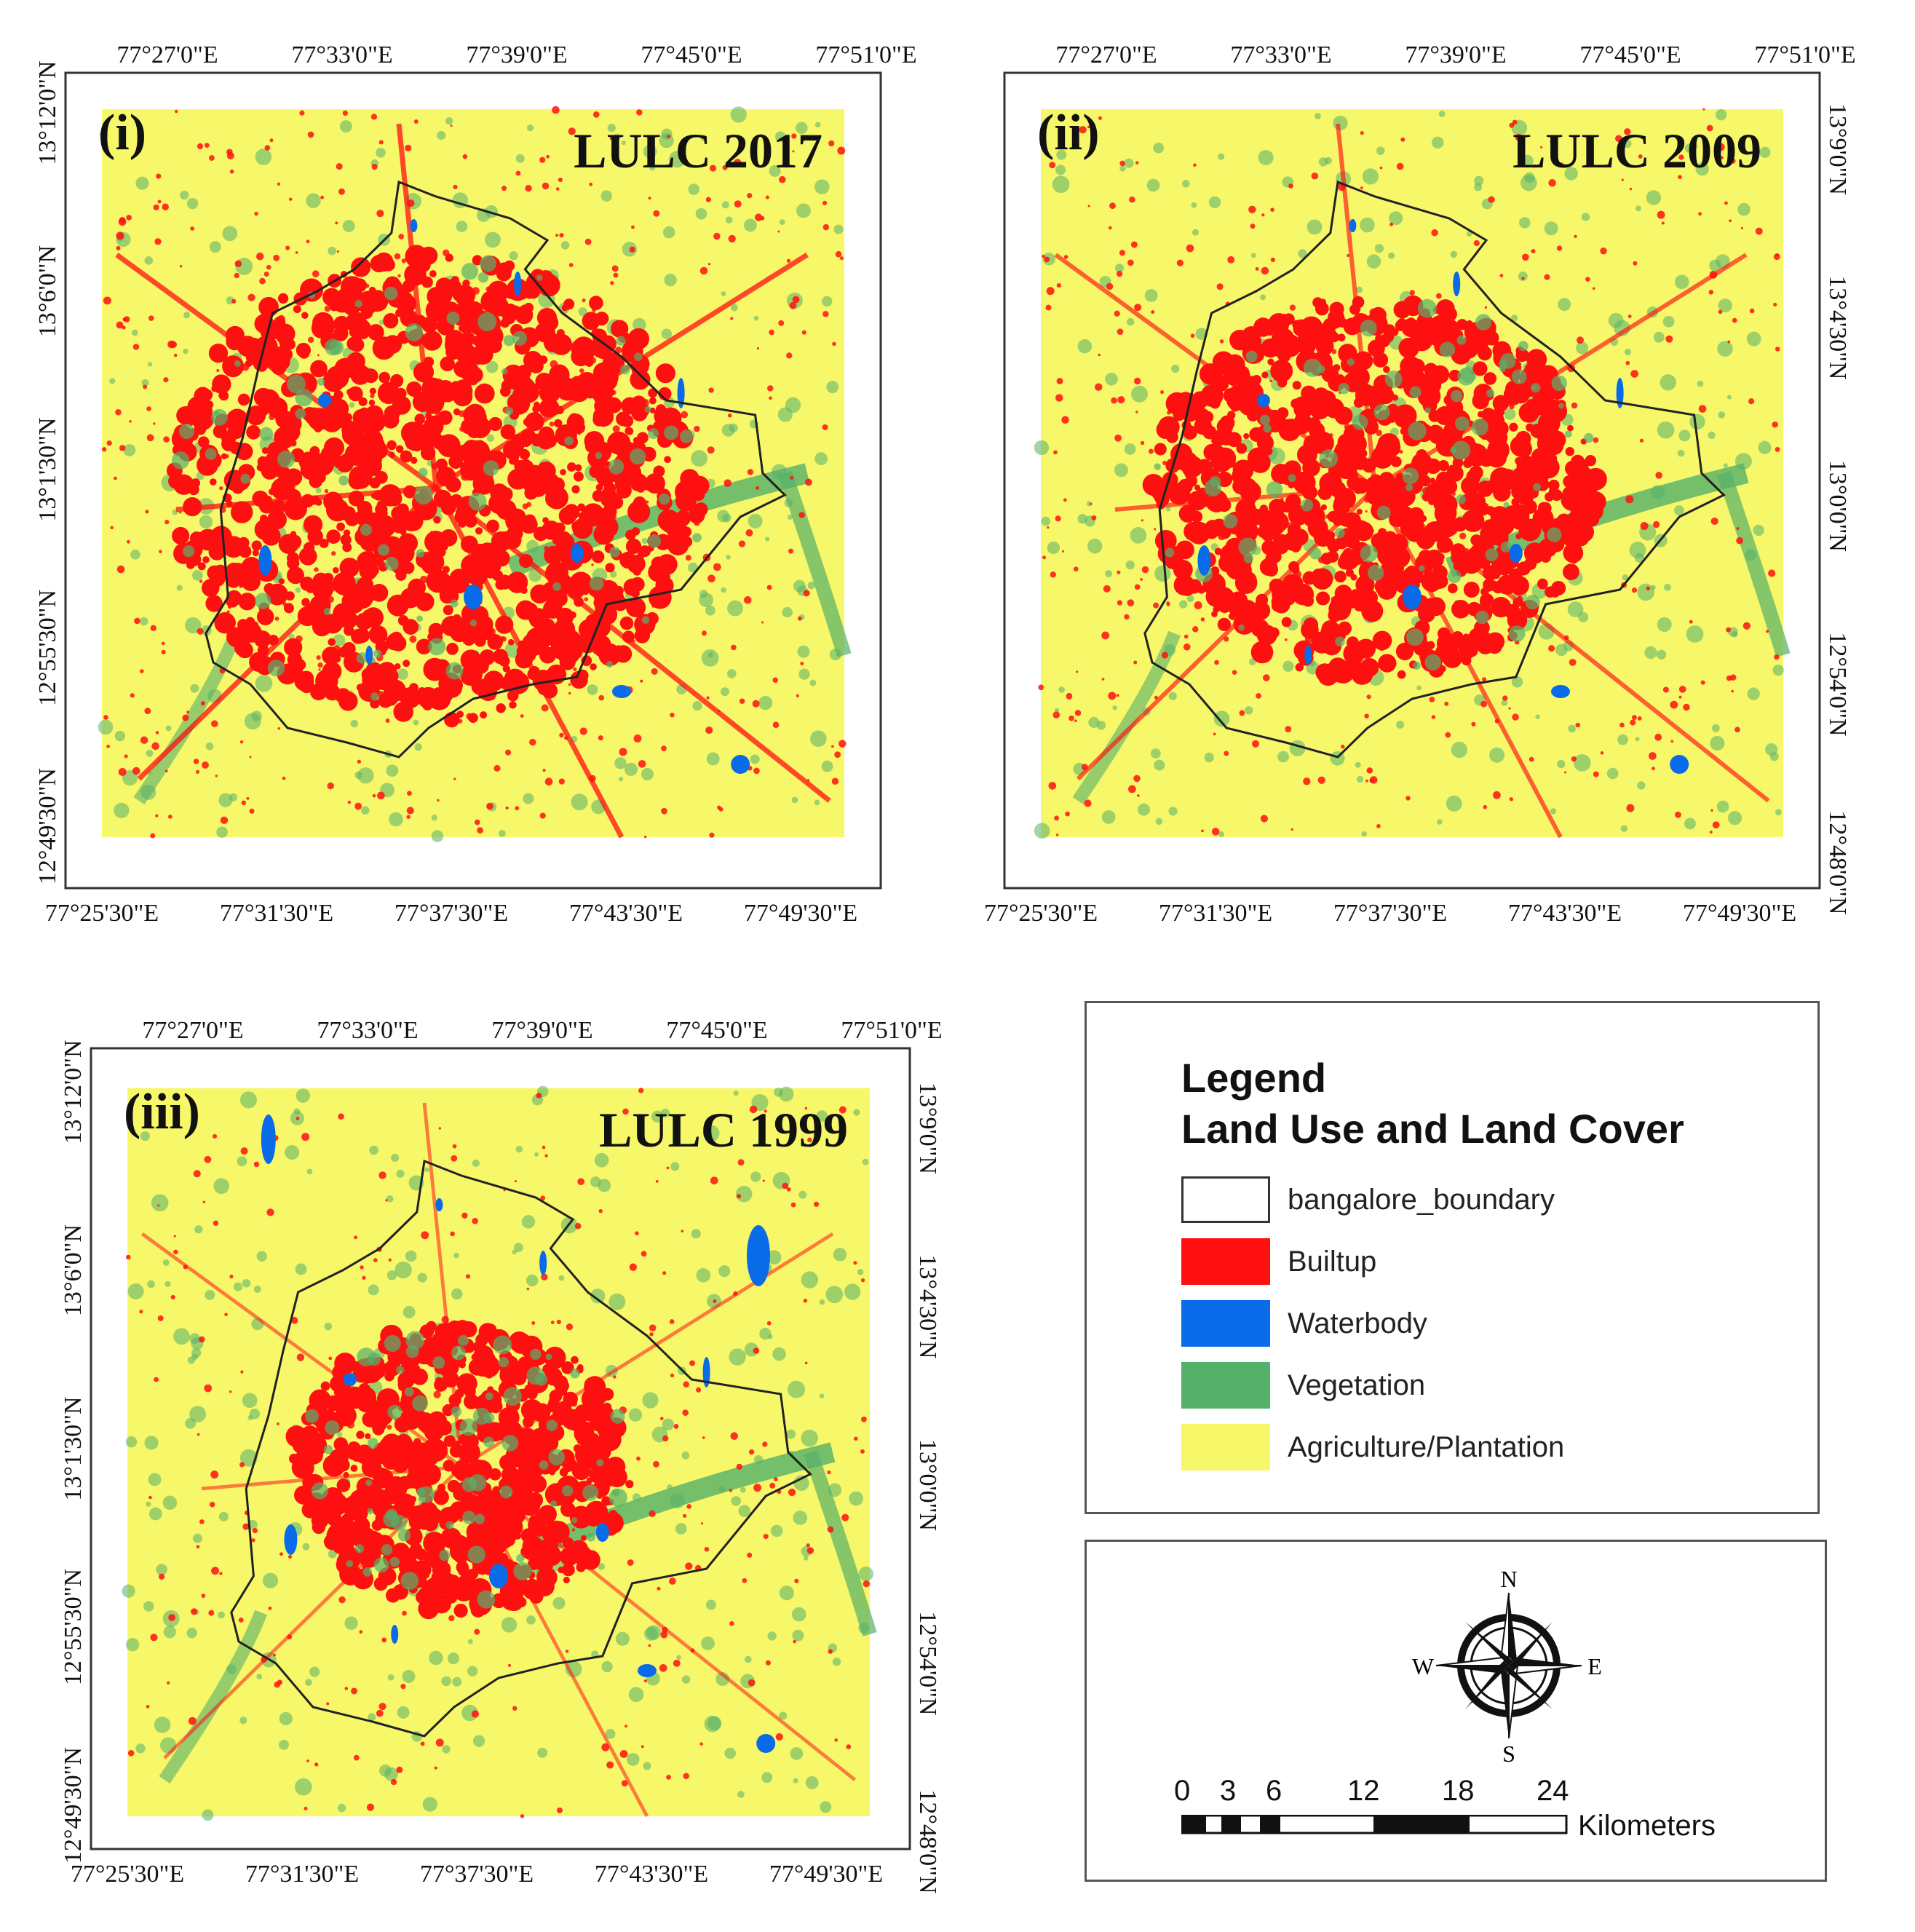 This screenshot has width=1915, height=1932. Describe the element at coordinates (1423, 1666) in the screenshot. I see `compass-w: W` at that location.